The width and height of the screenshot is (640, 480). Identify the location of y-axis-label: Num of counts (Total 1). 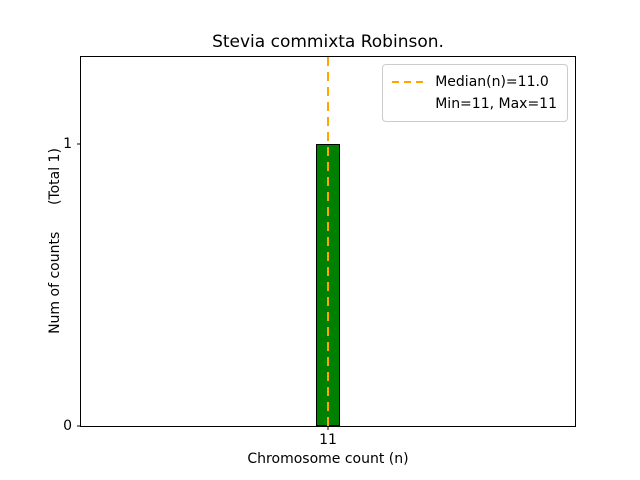
(55, 241).